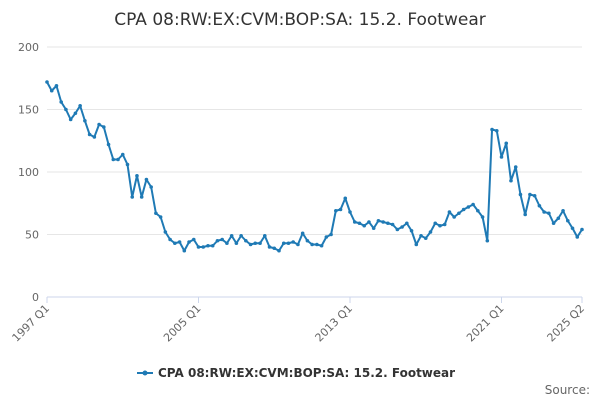 This screenshot has height=400, width=600. Describe the element at coordinates (296, 373) in the screenshot. I see `legend: CPA 08:RW:EX:CVM:BOP:SA: 15.2. Footwear` at that location.